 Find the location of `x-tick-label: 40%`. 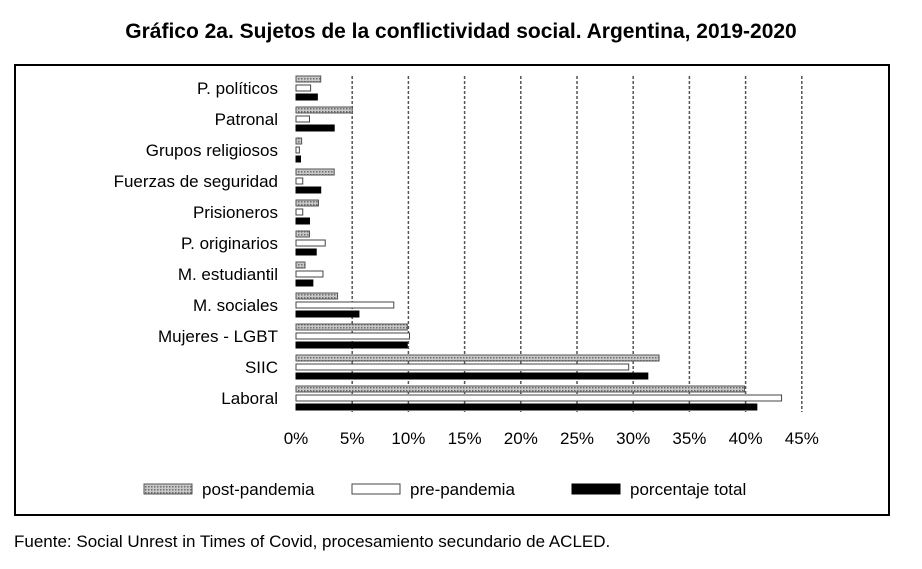

x-tick-label: 40% is located at coordinates (746, 438).